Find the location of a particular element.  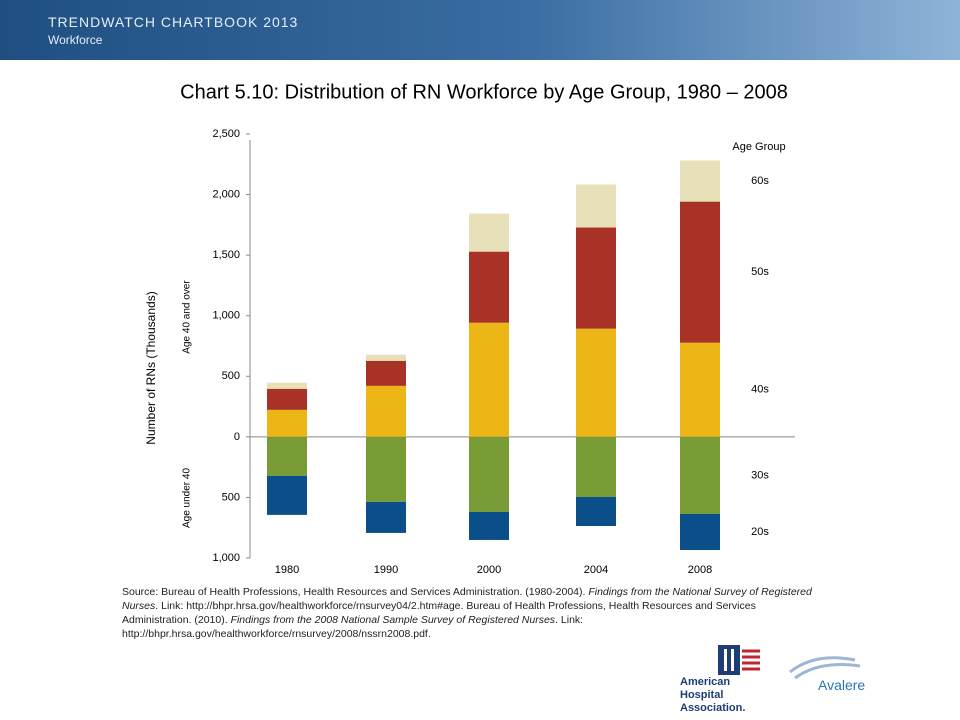

x-tick-label: 2008 is located at coordinates (700, 570).